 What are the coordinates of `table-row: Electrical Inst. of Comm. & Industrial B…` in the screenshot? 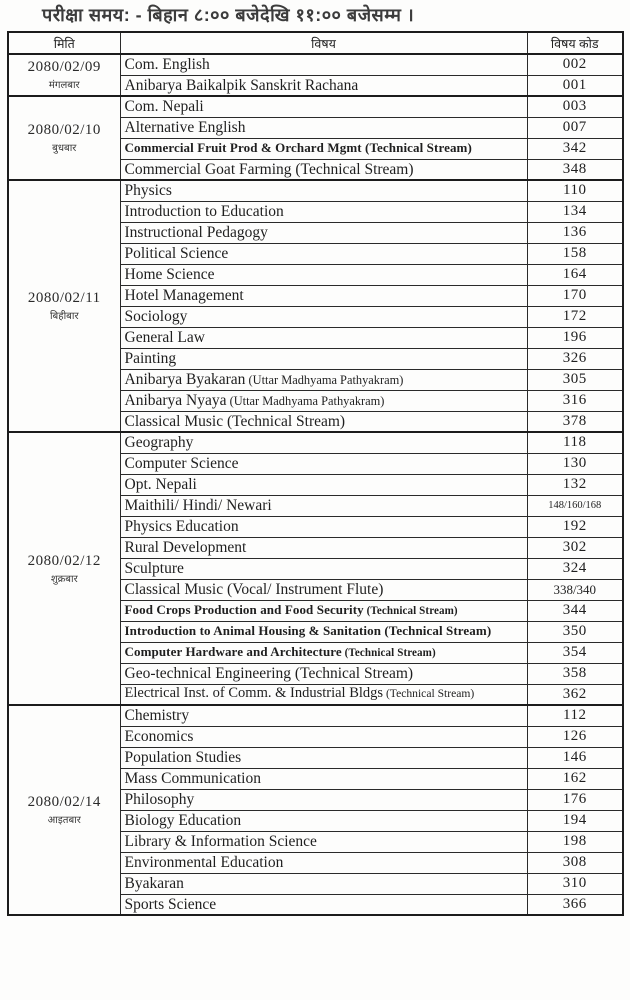 It's located at (316, 694).